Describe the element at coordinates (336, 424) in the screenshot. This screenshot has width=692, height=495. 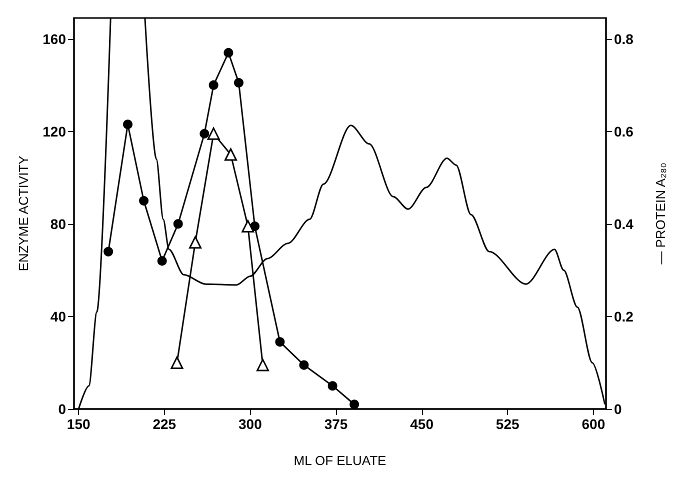
I see `x-tick-label: 375` at that location.